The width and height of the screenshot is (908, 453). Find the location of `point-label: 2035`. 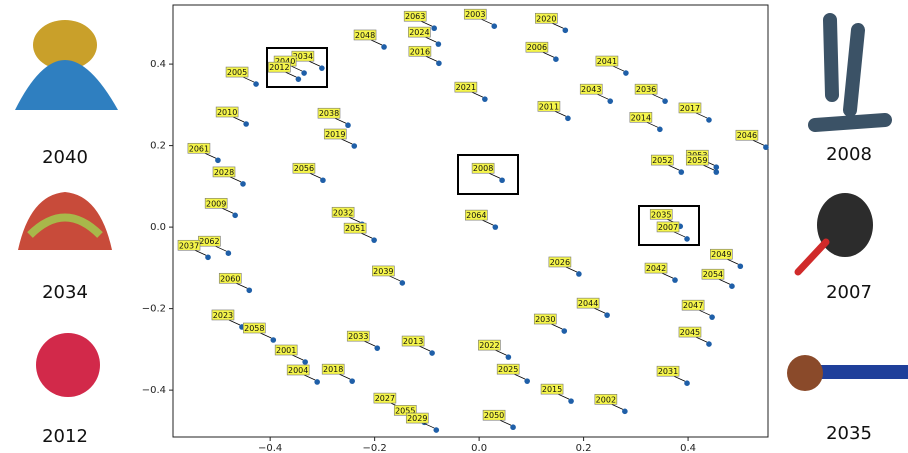

point-label: 2035 is located at coordinates (661, 214).